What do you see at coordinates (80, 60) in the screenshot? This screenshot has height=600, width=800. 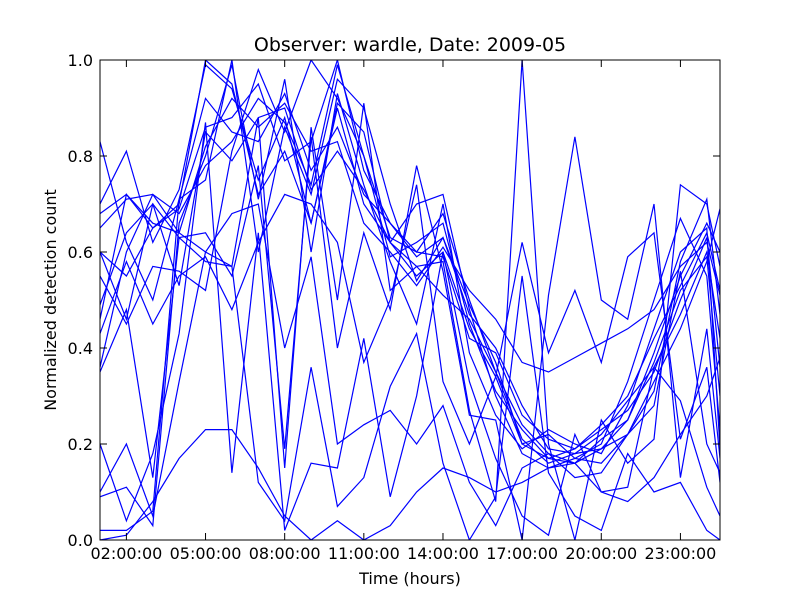 I see `y-tick-label: 1.0` at bounding box center [80, 60].